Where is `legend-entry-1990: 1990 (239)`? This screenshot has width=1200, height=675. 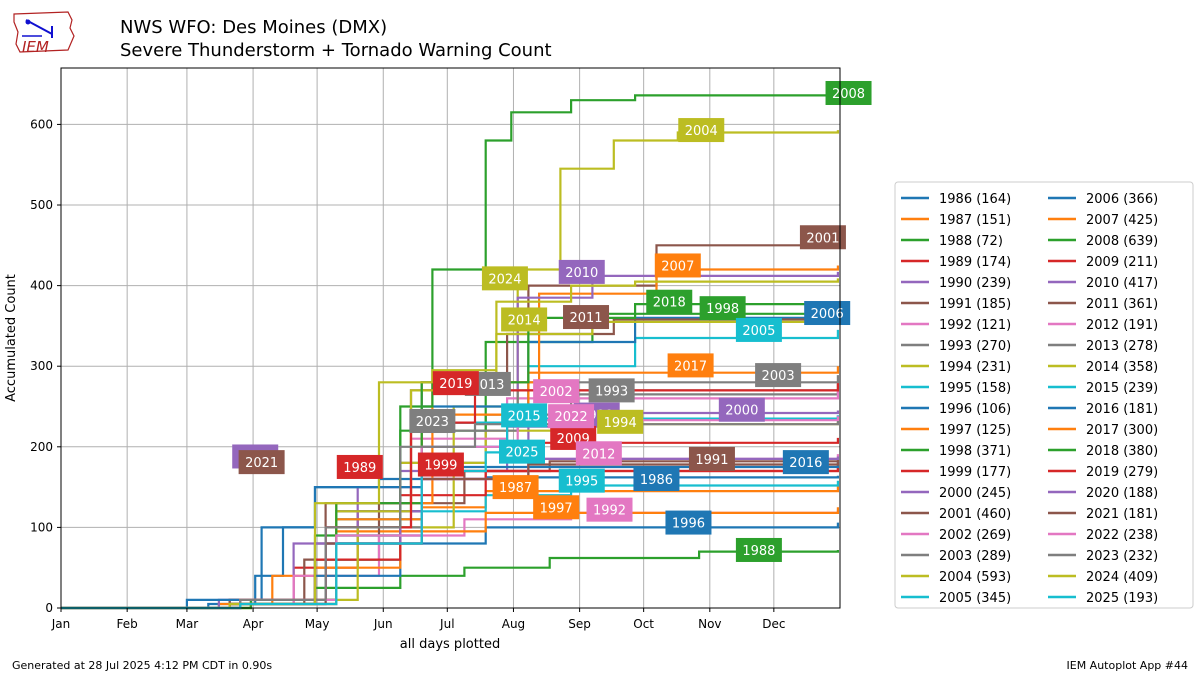
legend-entry-1990: 1990 (239) is located at coordinates (975, 283).